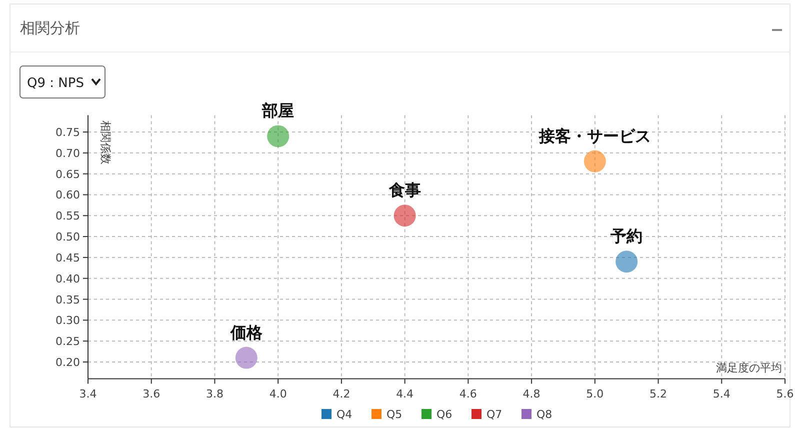  What do you see at coordinates (68, 321) in the screenshot?
I see `y-tick-label: 0.30` at bounding box center [68, 321].